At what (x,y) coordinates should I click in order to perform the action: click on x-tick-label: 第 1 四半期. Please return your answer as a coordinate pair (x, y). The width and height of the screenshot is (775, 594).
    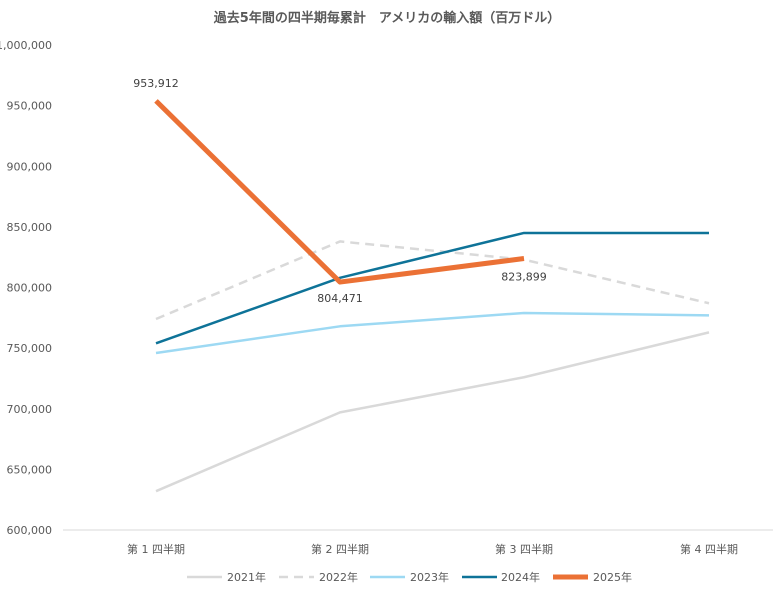
    Looking at the image, I should click on (156, 549).